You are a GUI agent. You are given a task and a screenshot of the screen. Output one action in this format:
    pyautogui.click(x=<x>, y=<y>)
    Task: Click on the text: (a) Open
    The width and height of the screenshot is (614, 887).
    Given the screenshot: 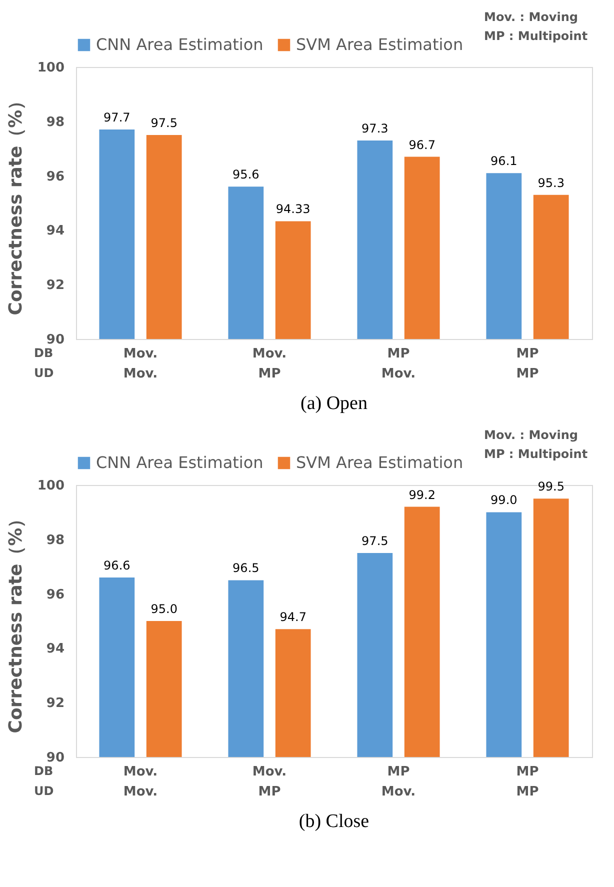 What is the action you would take?
    pyautogui.click(x=334, y=403)
    